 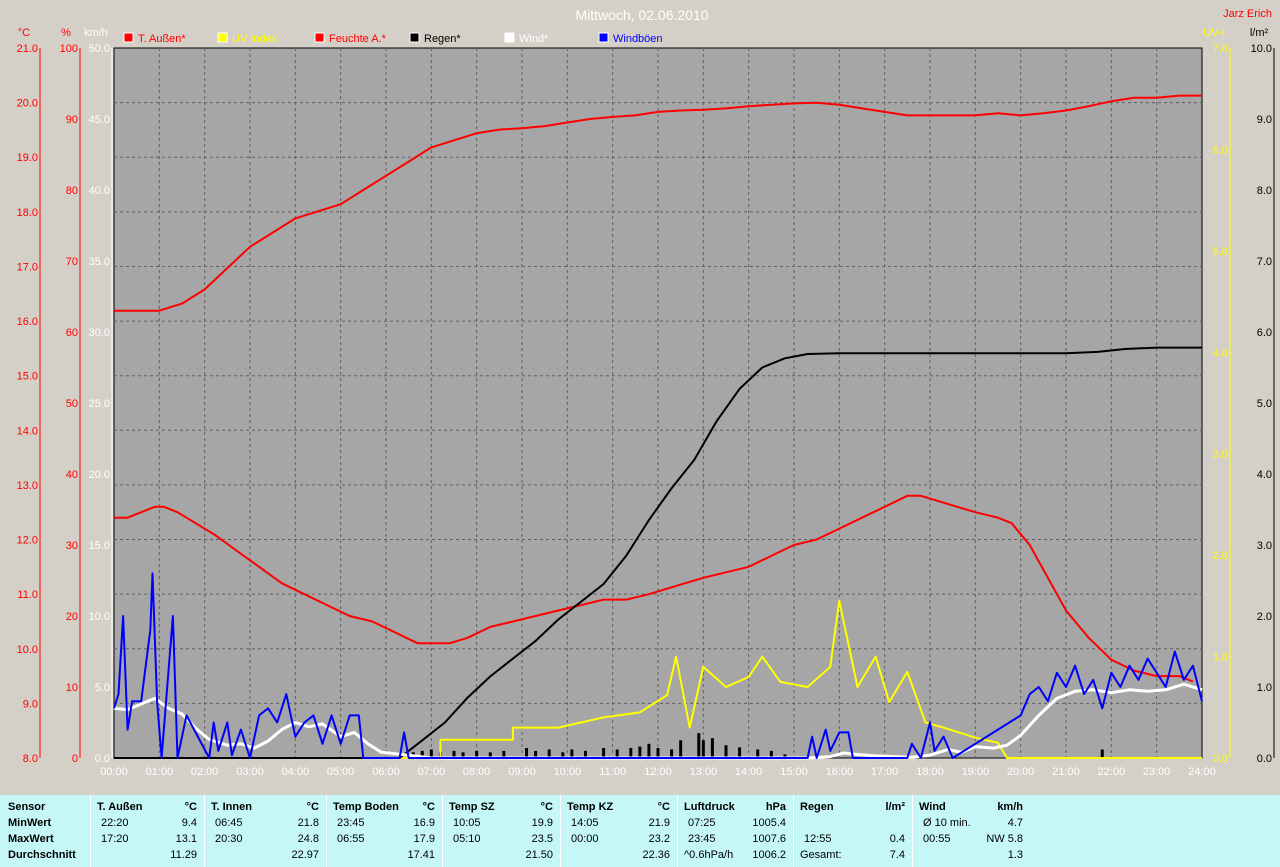 I want to click on y-tick-label-wind: 20.0, so click(x=99, y=475).